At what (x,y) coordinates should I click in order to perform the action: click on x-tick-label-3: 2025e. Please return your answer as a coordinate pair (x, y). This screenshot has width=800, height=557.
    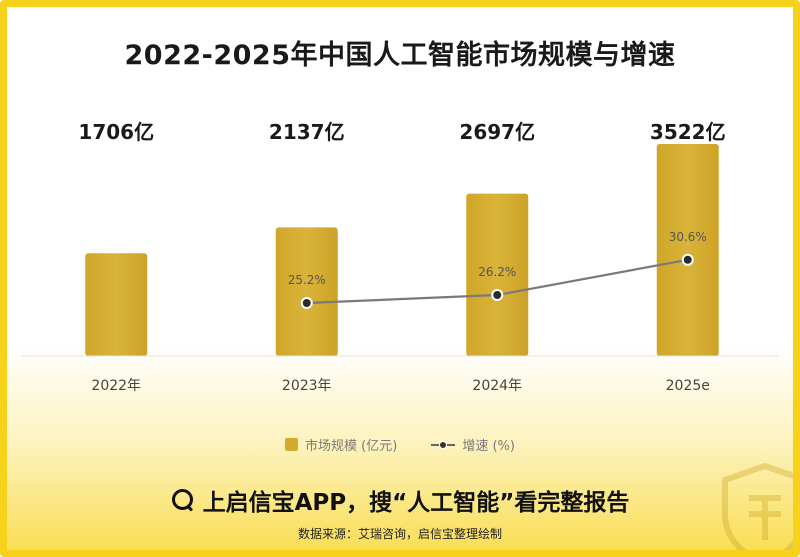
    Looking at the image, I should click on (688, 386).